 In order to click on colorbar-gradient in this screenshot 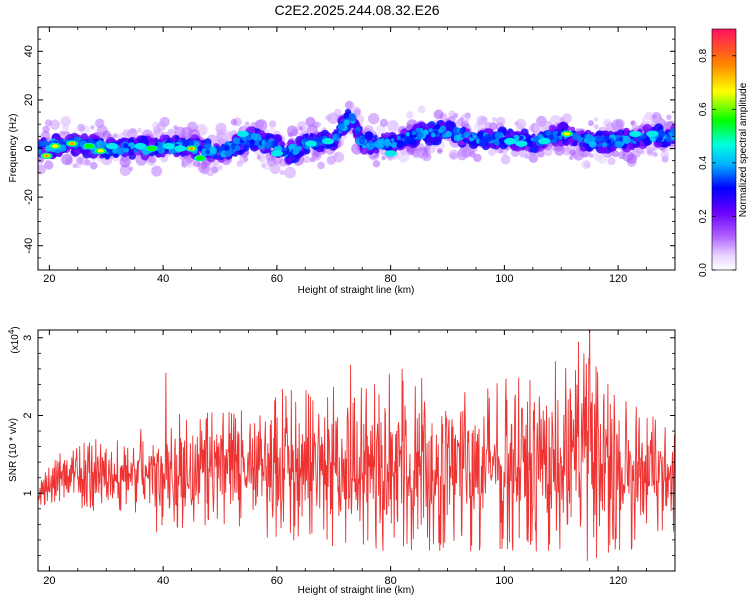, I will do `click(724, 149)`.